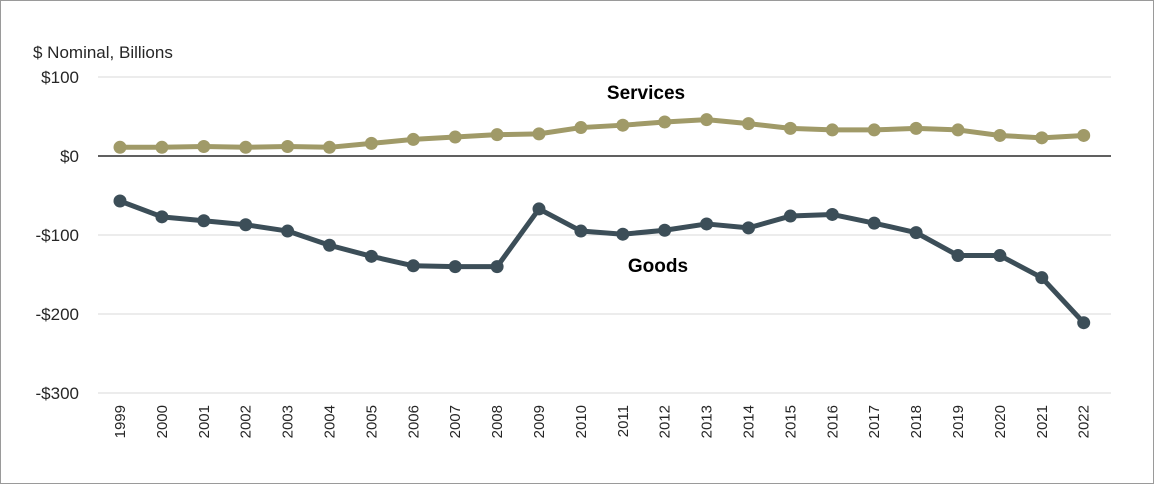 This screenshot has height=485, width=1154. What do you see at coordinates (413, 421) in the screenshot?
I see `x-tick-label: 2006` at bounding box center [413, 421].